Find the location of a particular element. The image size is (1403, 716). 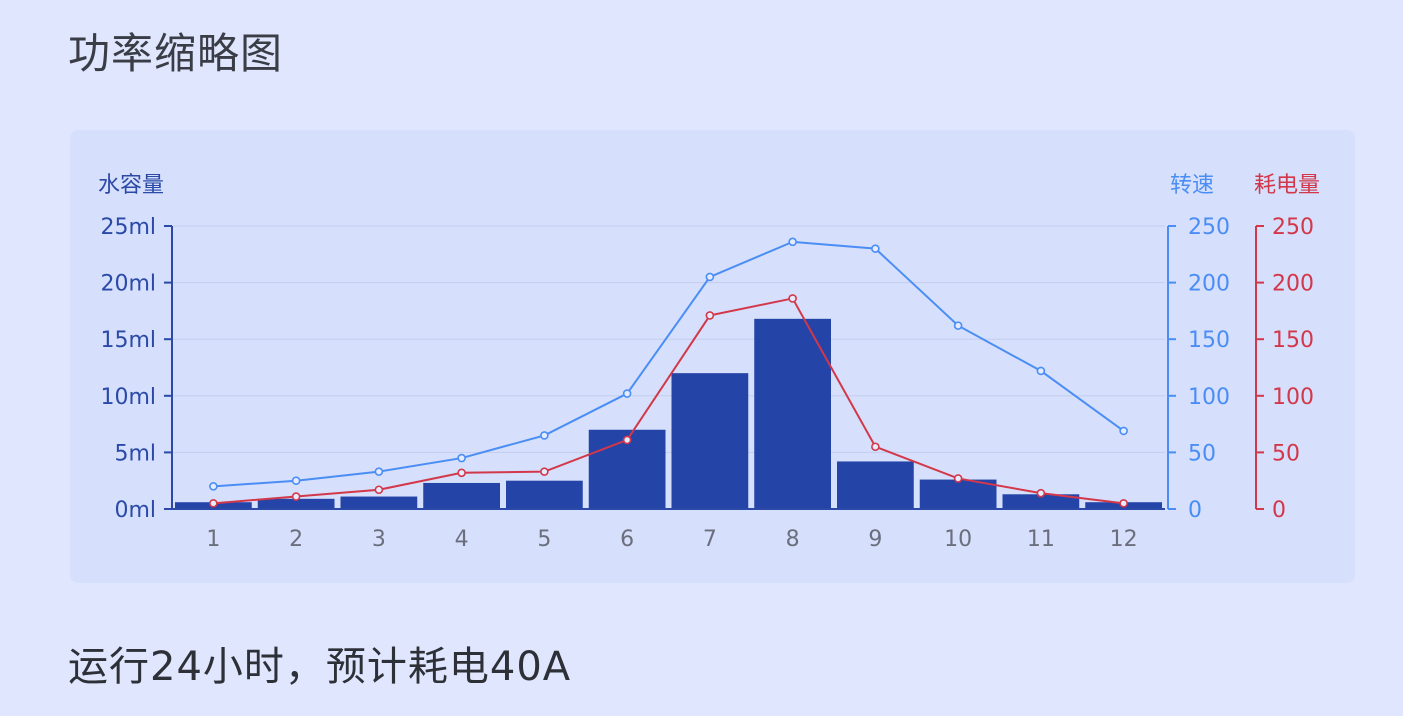

left-axis-tick-label: 0ml is located at coordinates (135, 510).